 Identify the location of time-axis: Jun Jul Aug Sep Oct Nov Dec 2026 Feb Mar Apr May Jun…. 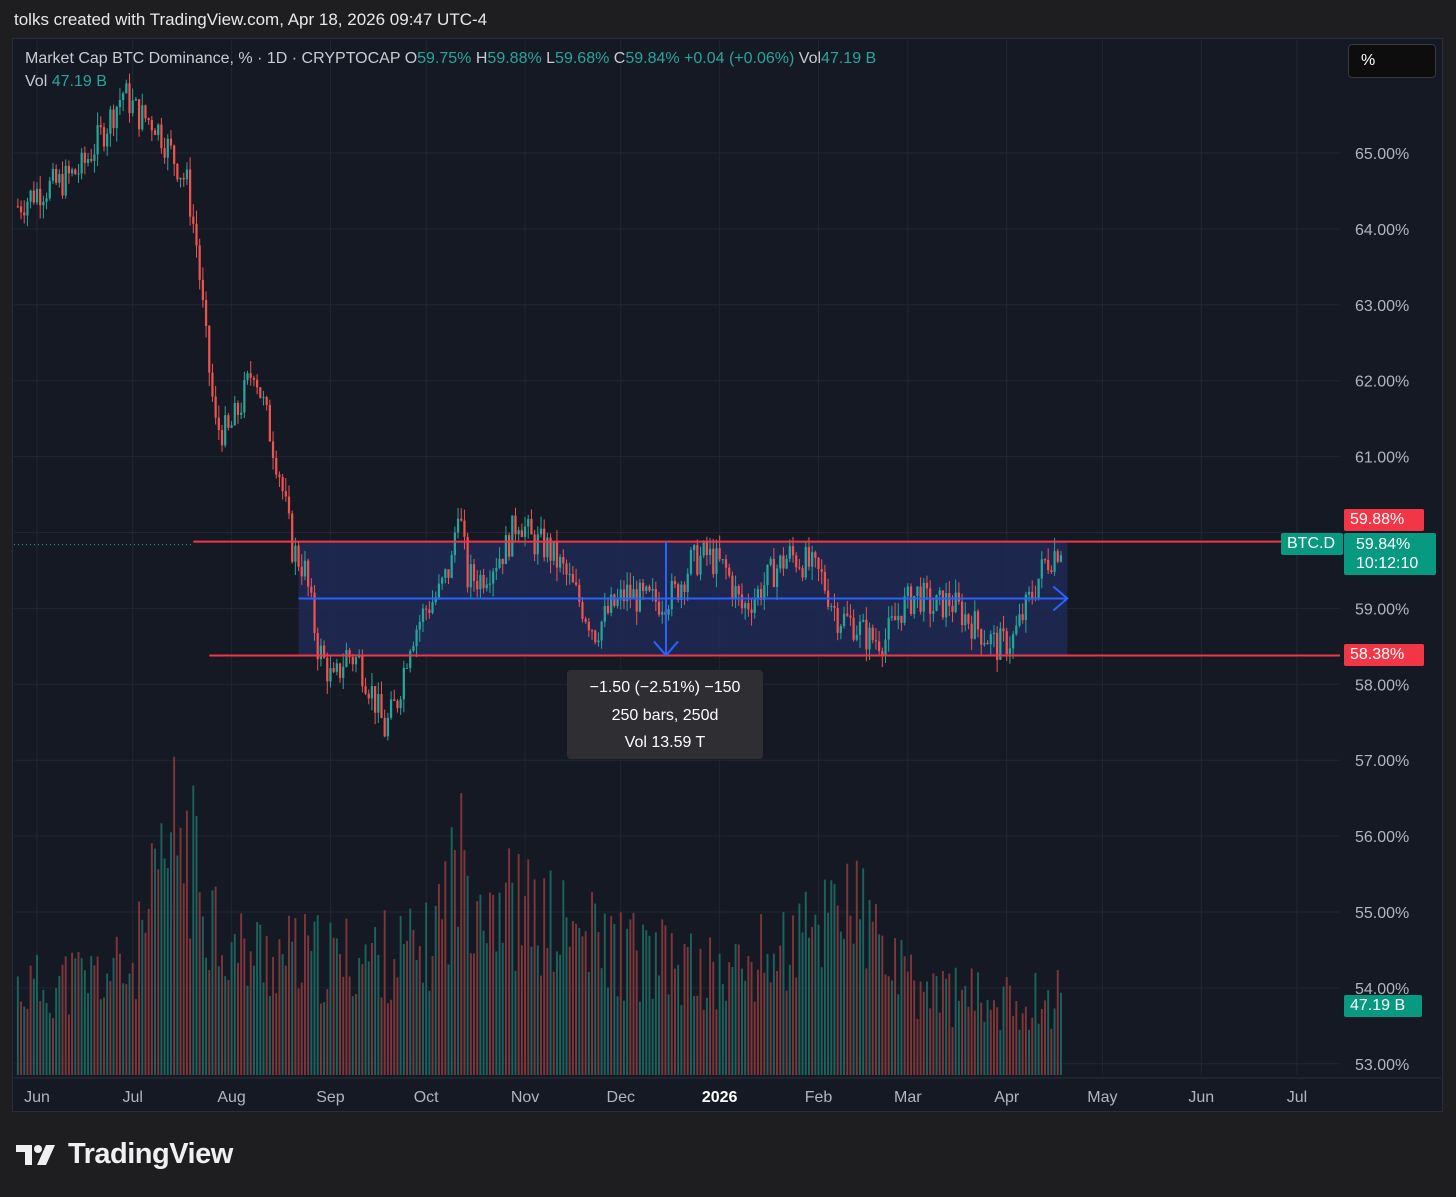
(727, 1091).